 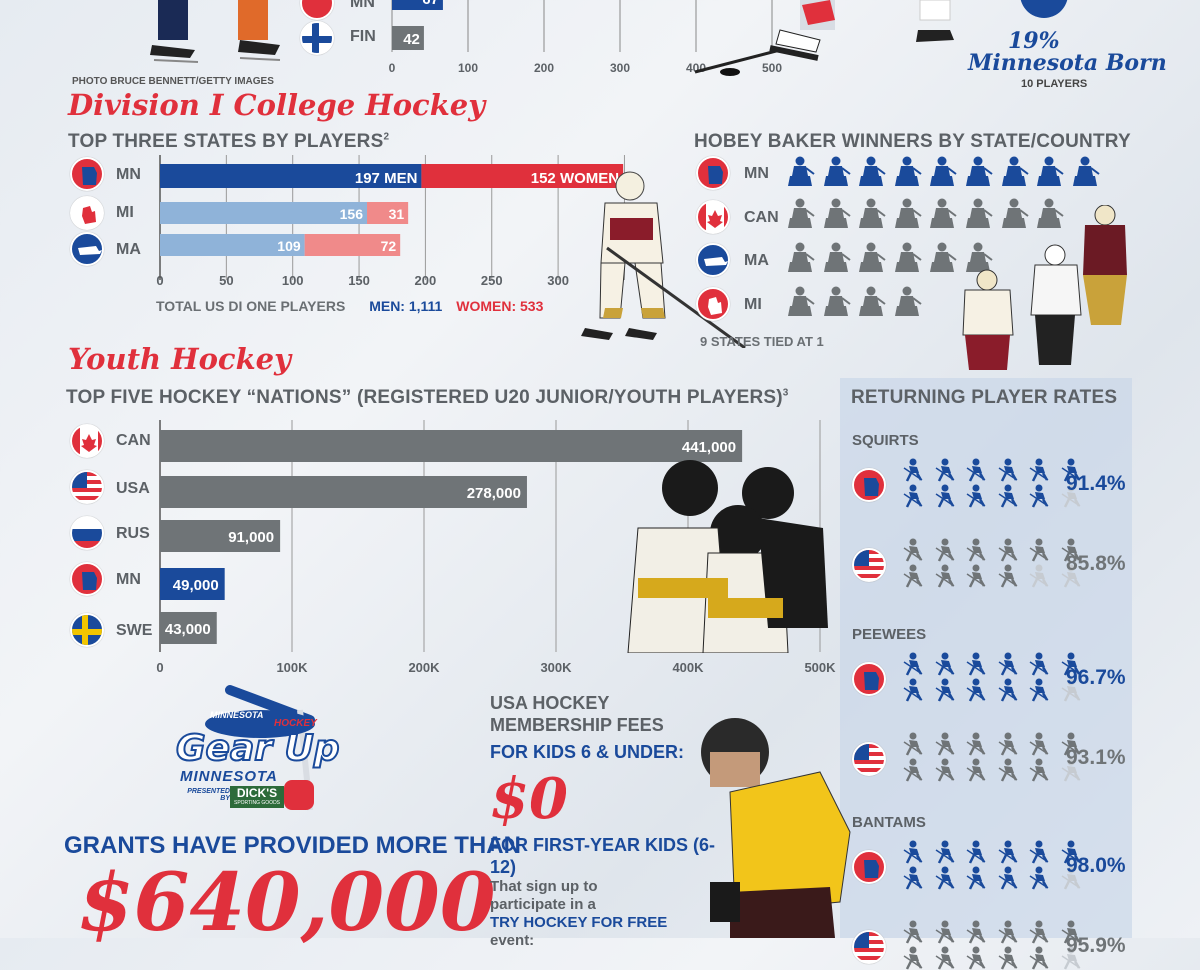 I want to click on top-chart: 01002003004005006742, so click(x=585, y=37).